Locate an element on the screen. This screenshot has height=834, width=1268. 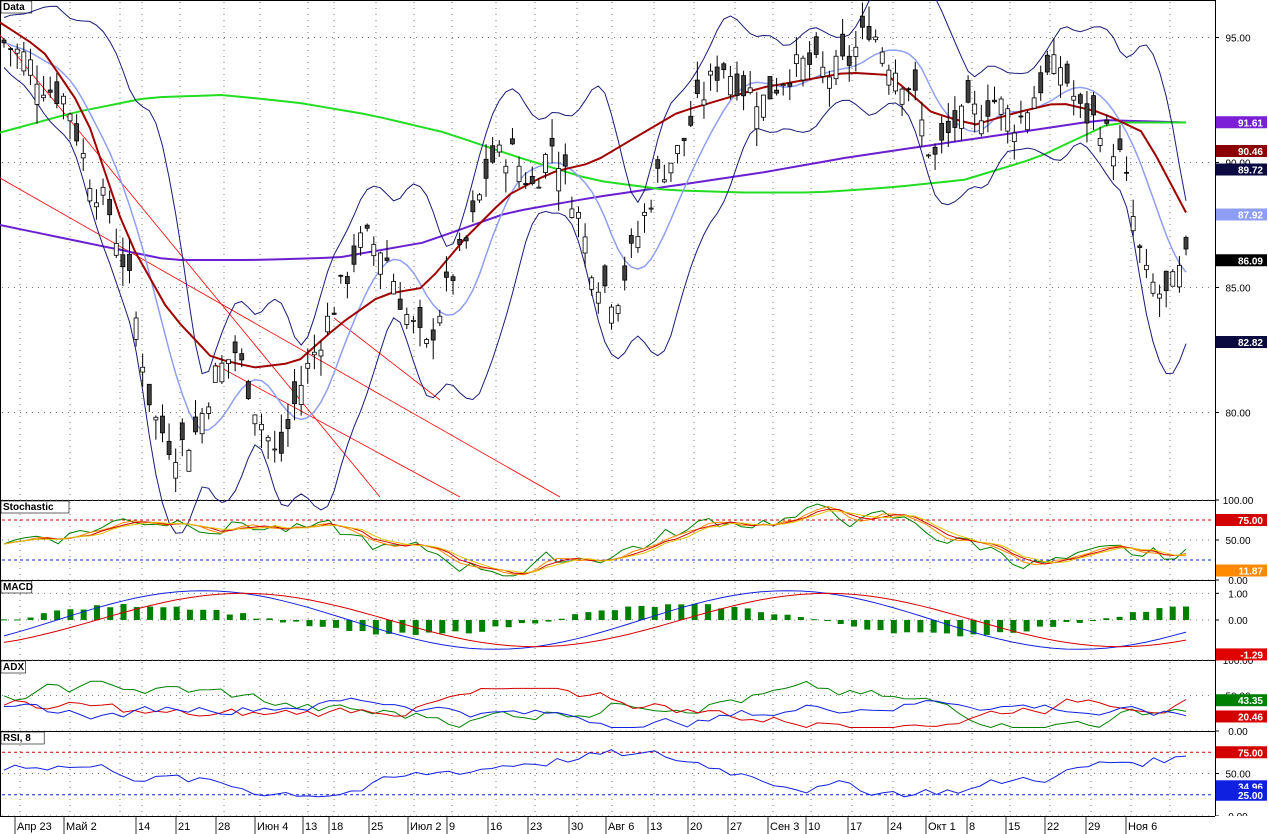
panel-title-box is located at coordinates (22, 738).